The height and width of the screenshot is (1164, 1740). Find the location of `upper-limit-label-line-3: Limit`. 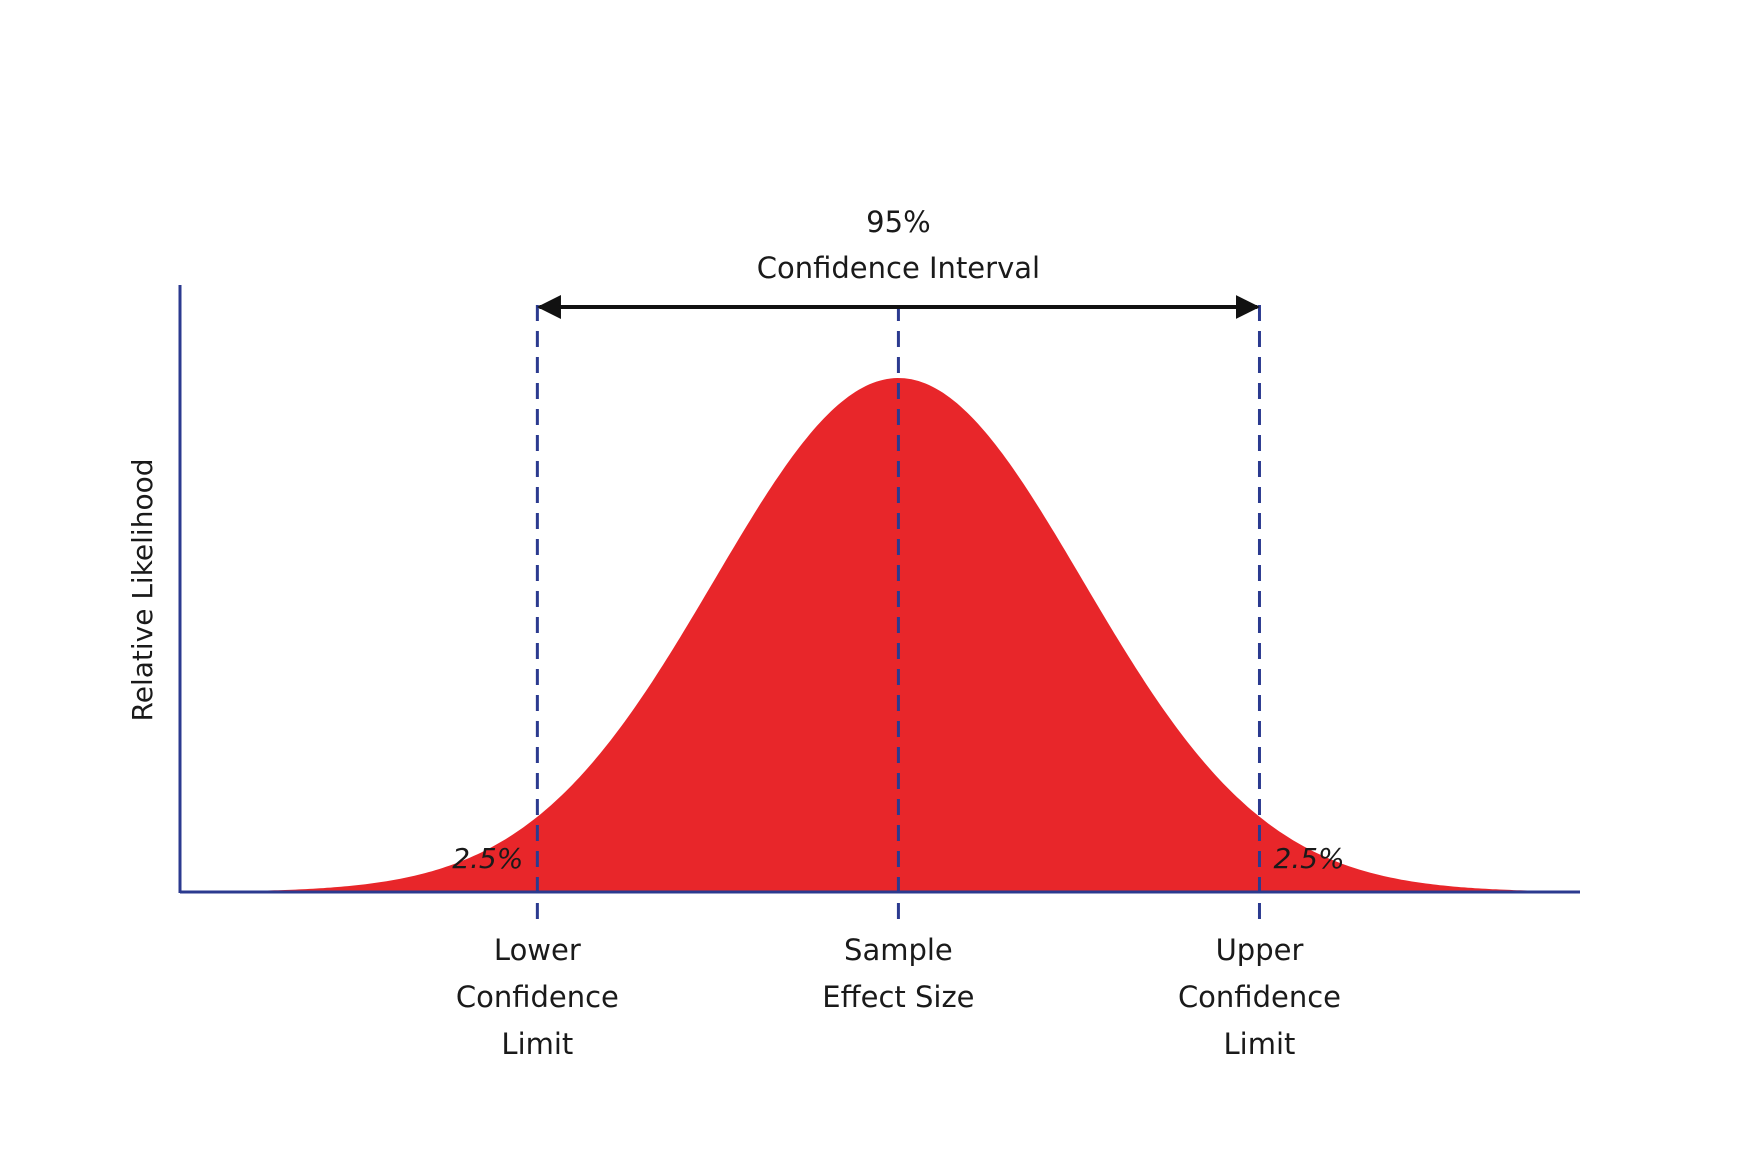

upper-limit-label-line-3: Limit is located at coordinates (1260, 1044).